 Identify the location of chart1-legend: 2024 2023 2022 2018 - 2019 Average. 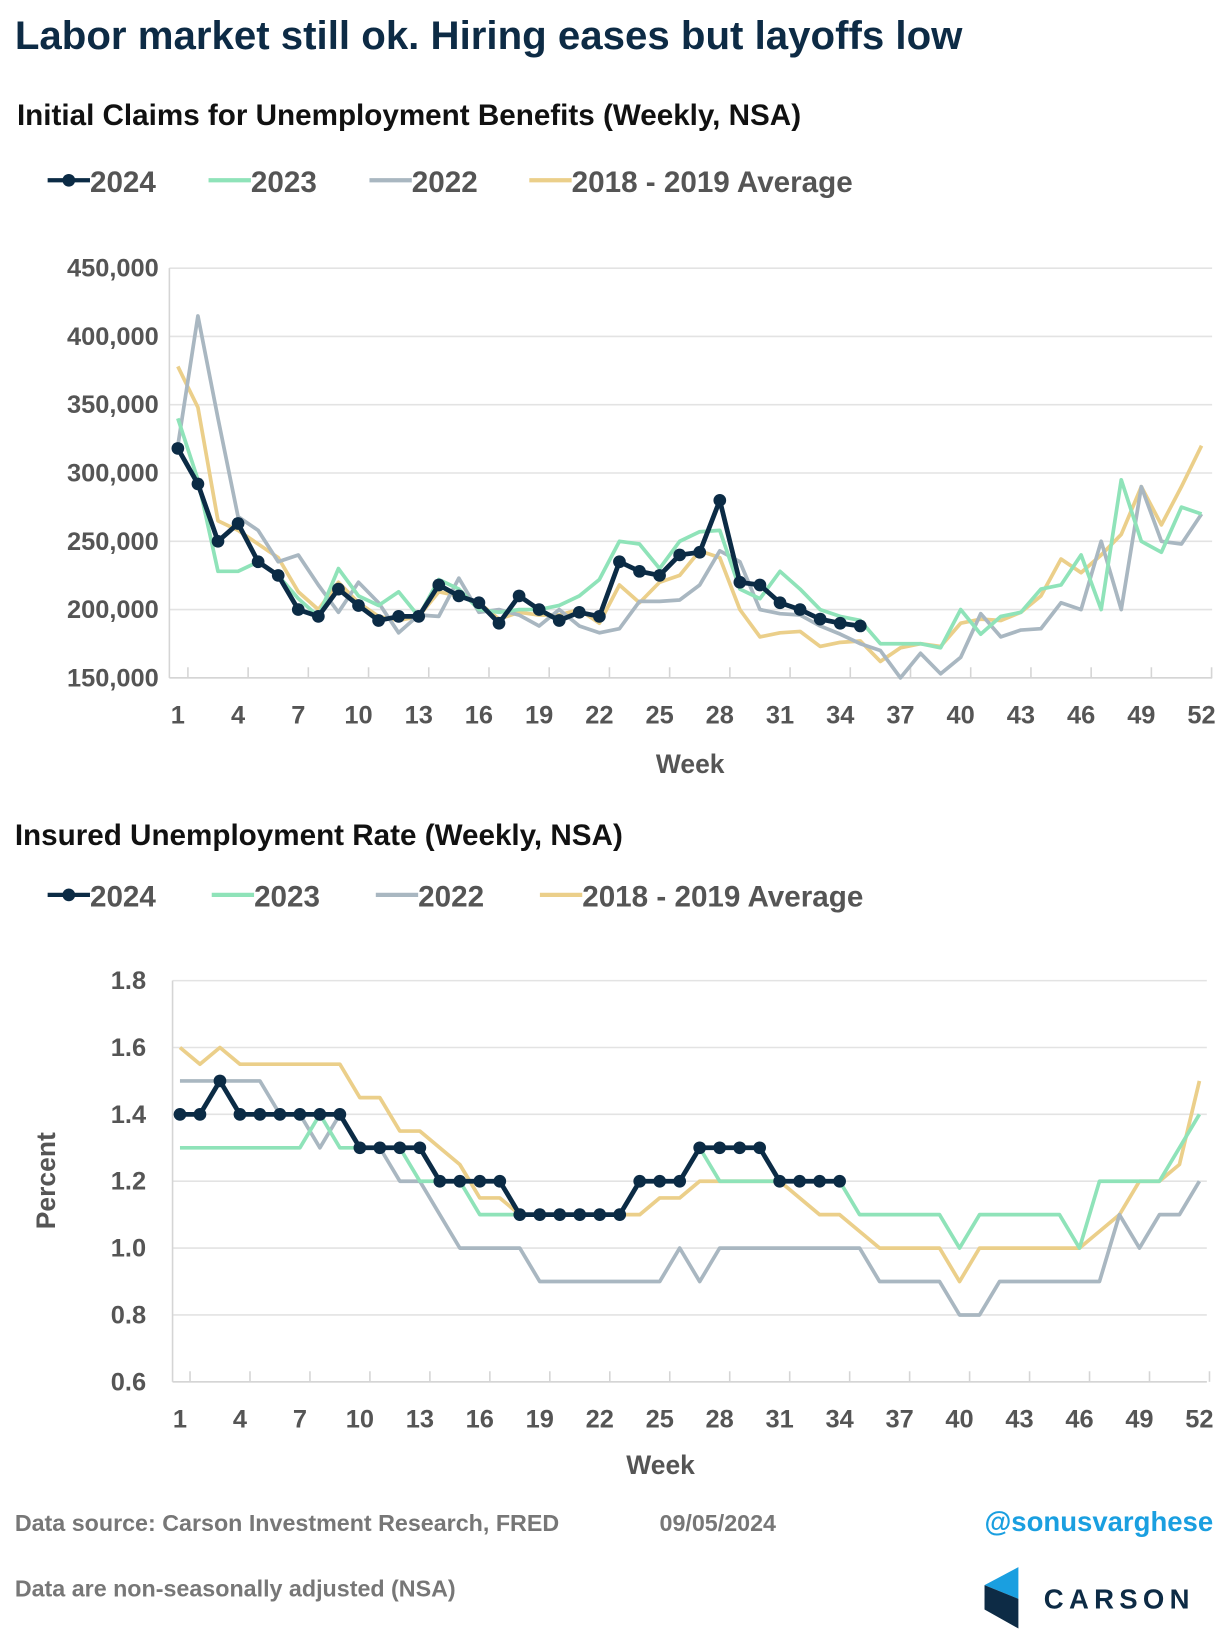
(450, 182).